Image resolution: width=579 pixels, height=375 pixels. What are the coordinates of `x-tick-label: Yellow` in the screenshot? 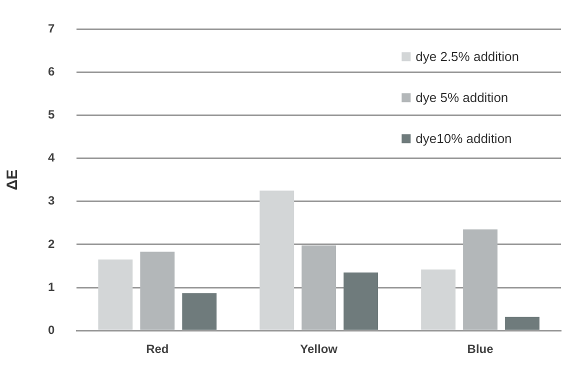 It's located at (319, 349).